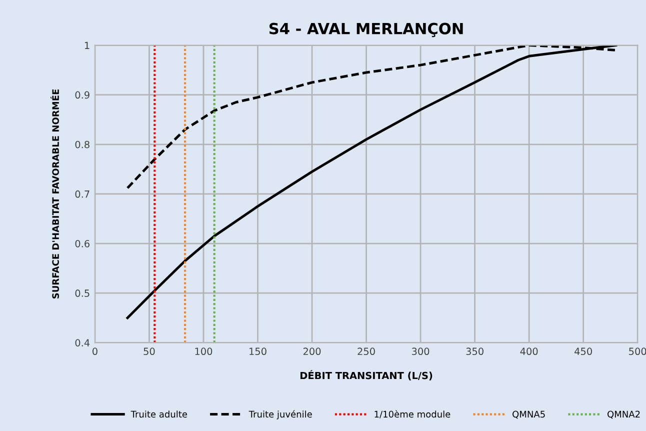  Describe the element at coordinates (82, 342) in the screenshot. I see `y-tick-label: 0.4` at that location.